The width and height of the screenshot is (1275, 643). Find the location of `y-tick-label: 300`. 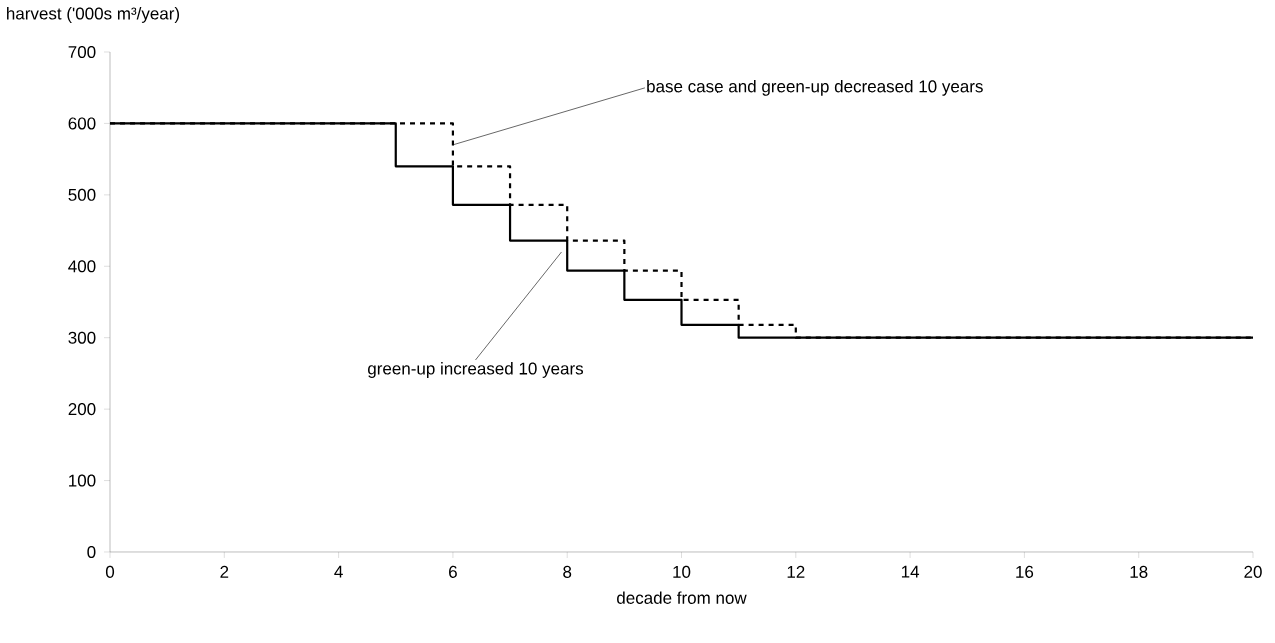

y-tick-label: 300 is located at coordinates (82, 337).